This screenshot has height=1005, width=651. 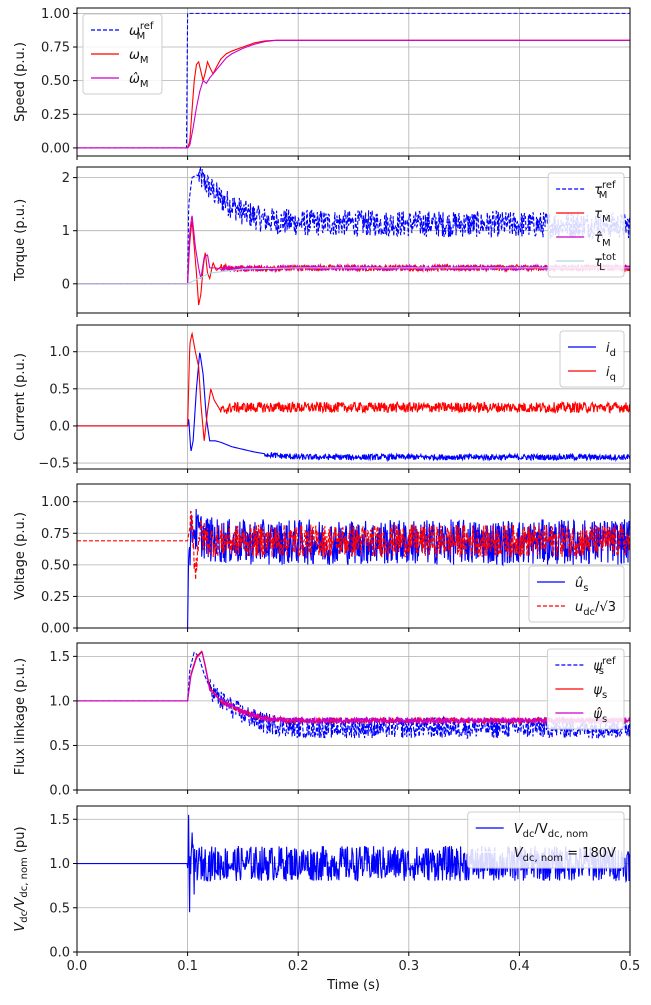 What do you see at coordinates (602, 216) in the screenshot?
I see `svg-text: τM` at bounding box center [602, 216].